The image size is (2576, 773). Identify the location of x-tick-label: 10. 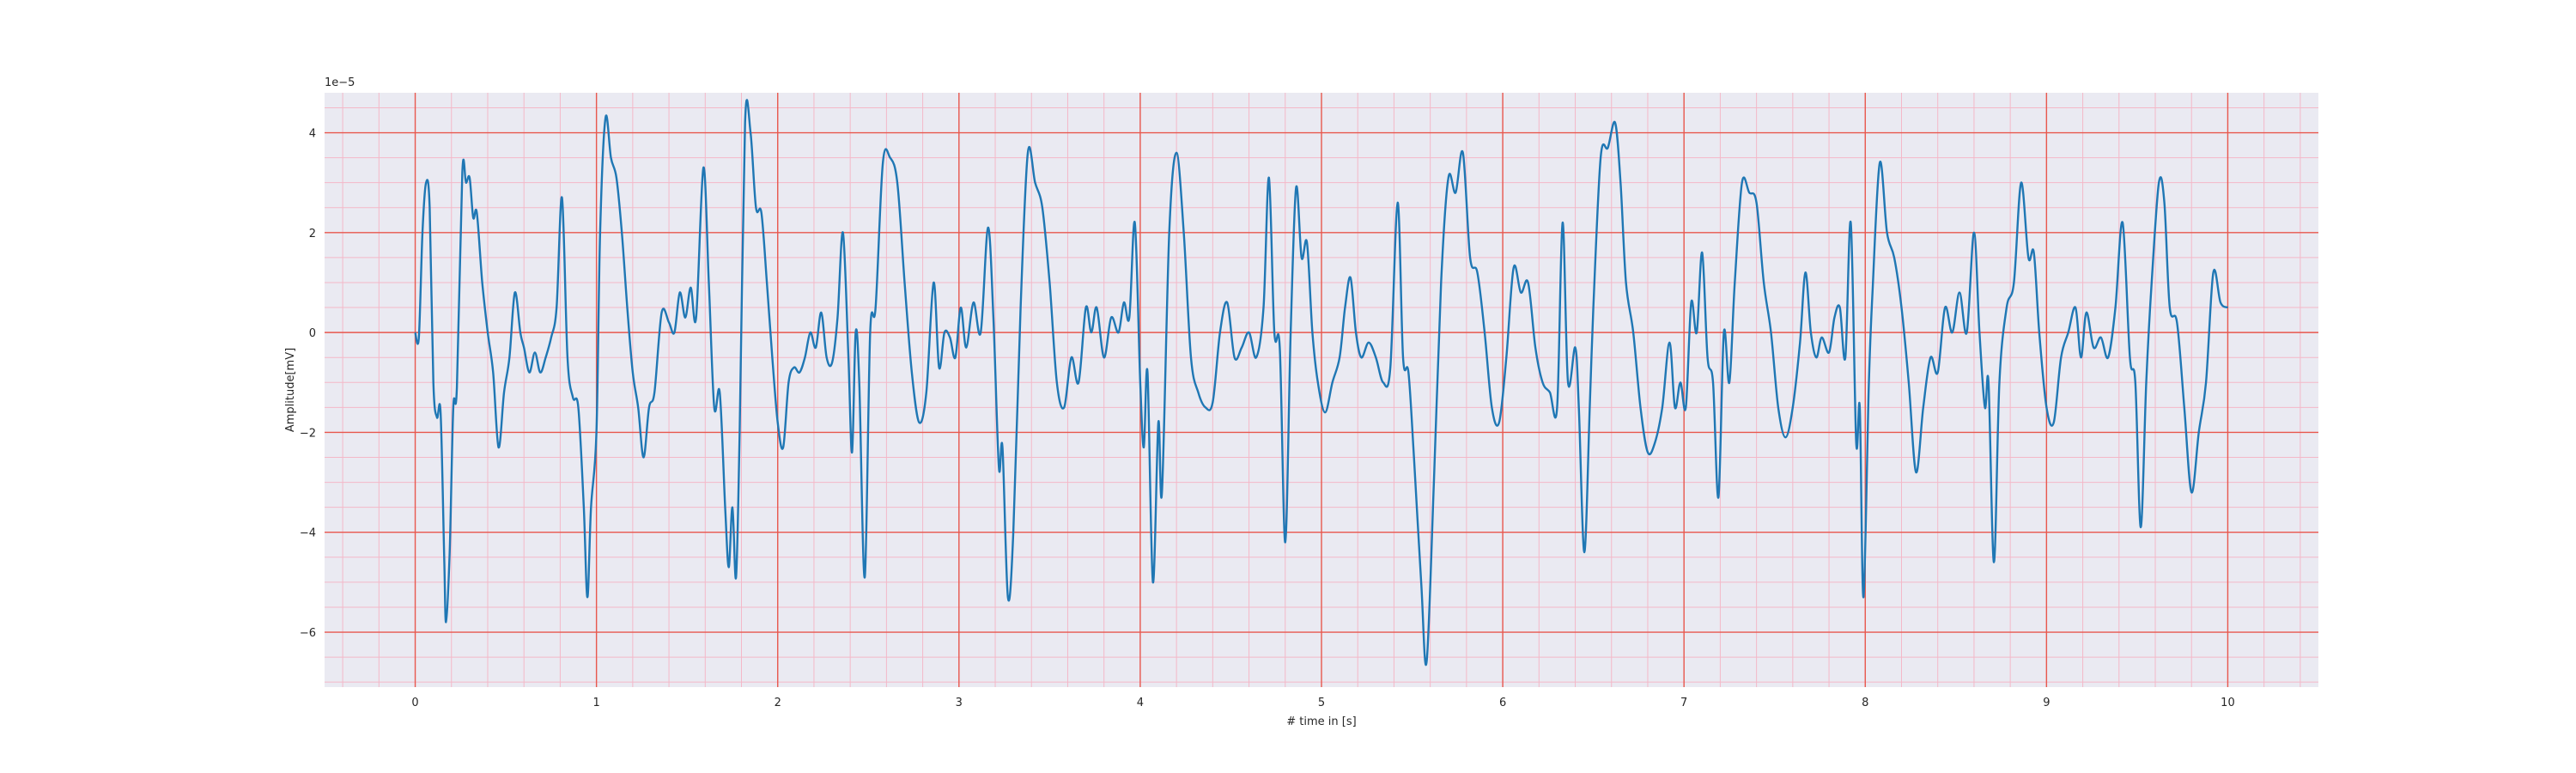
(2228, 703).